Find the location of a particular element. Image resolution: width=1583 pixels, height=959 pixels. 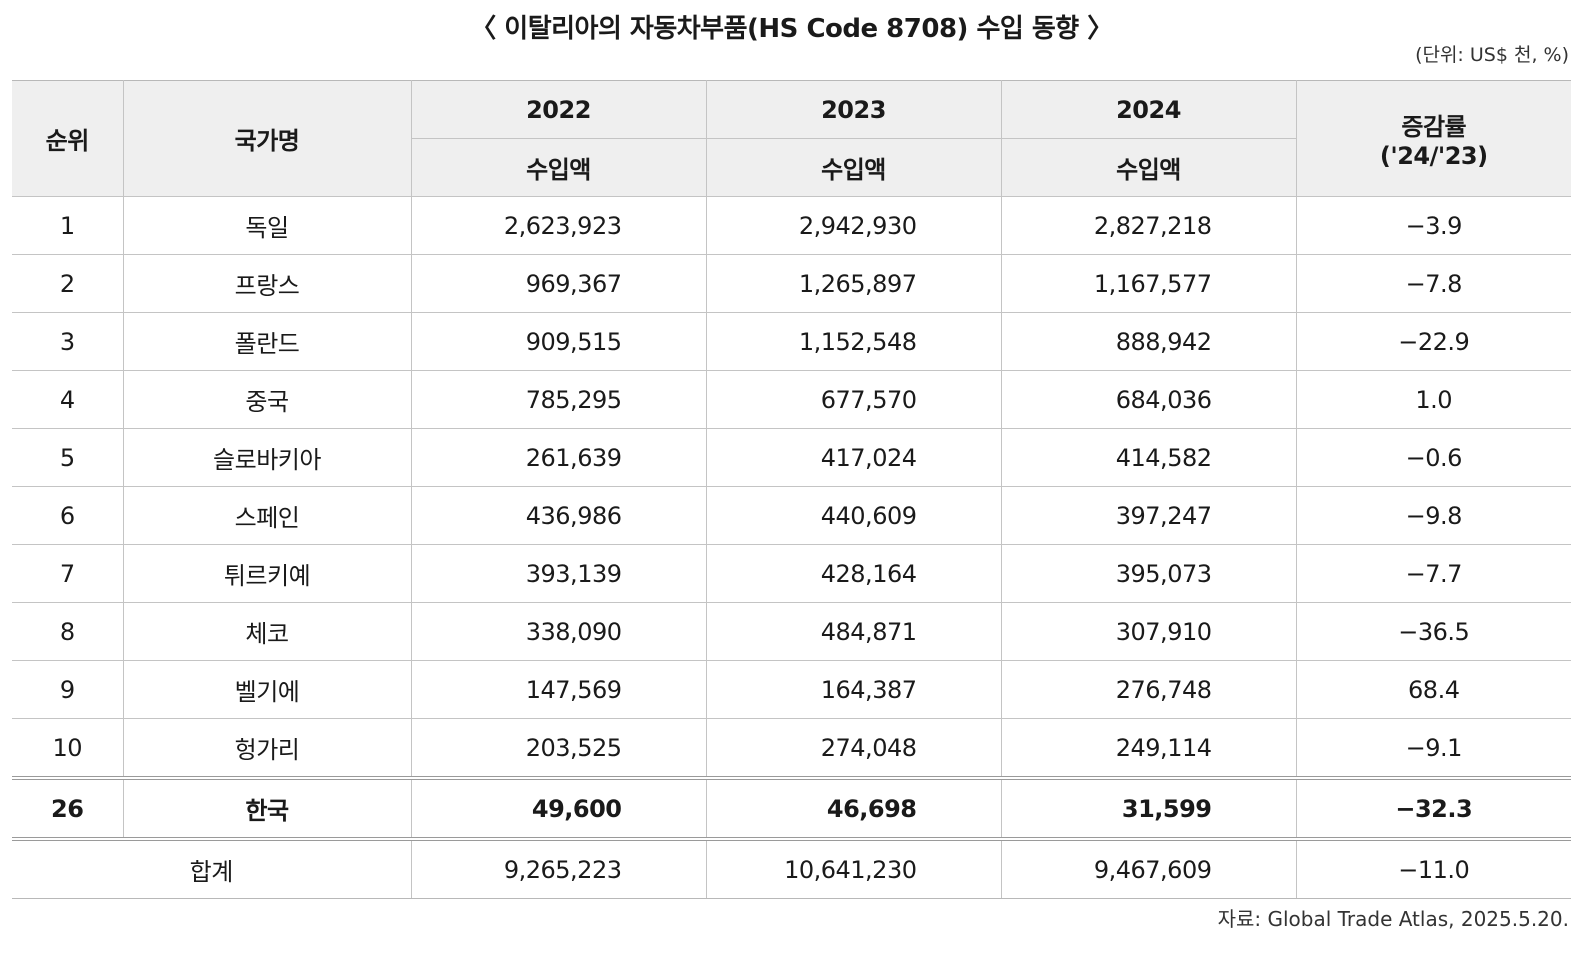

rate-cell: −0.6 is located at coordinates (1433, 457).